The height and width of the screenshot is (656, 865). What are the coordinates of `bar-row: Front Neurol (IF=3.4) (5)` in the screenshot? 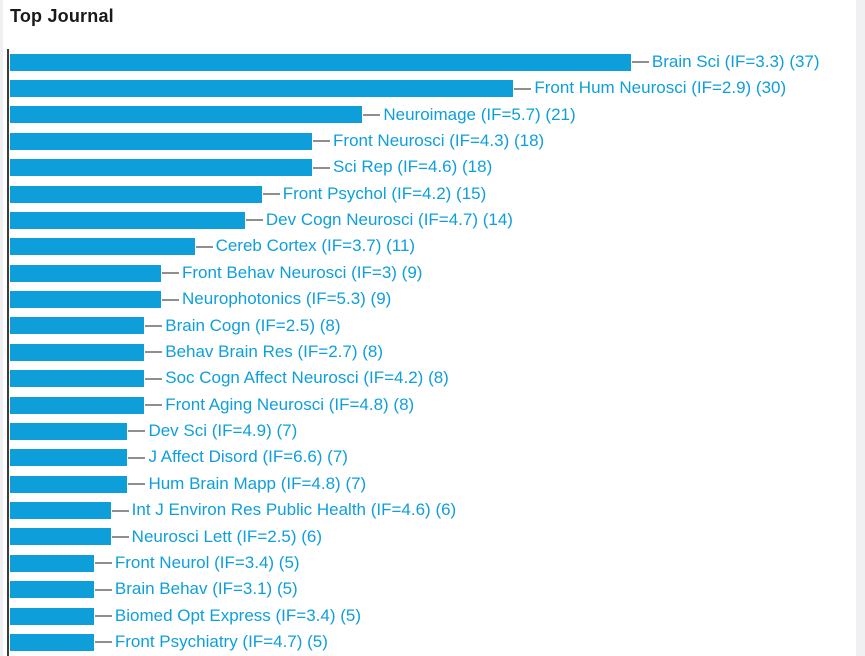 It's located at (433, 563).